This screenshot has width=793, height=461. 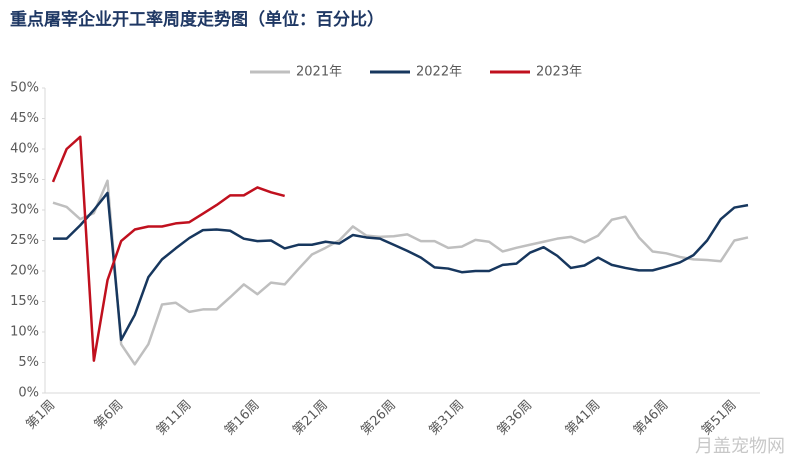 I want to click on x-tick-label: 第41周, so click(x=583, y=418).